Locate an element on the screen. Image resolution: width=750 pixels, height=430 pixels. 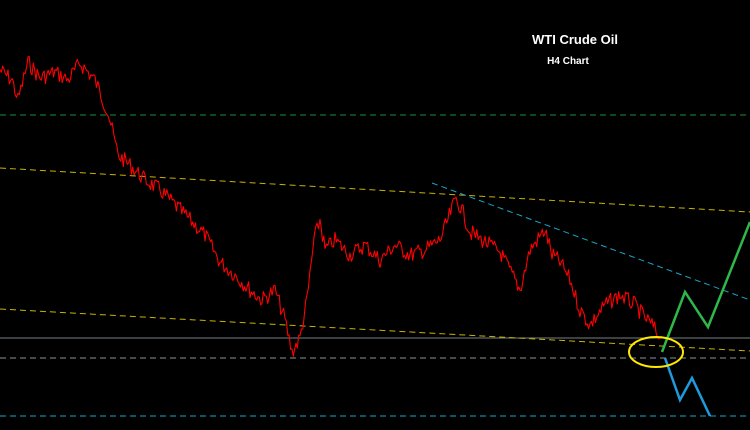
trendline-channel-lower is located at coordinates (375, 330).